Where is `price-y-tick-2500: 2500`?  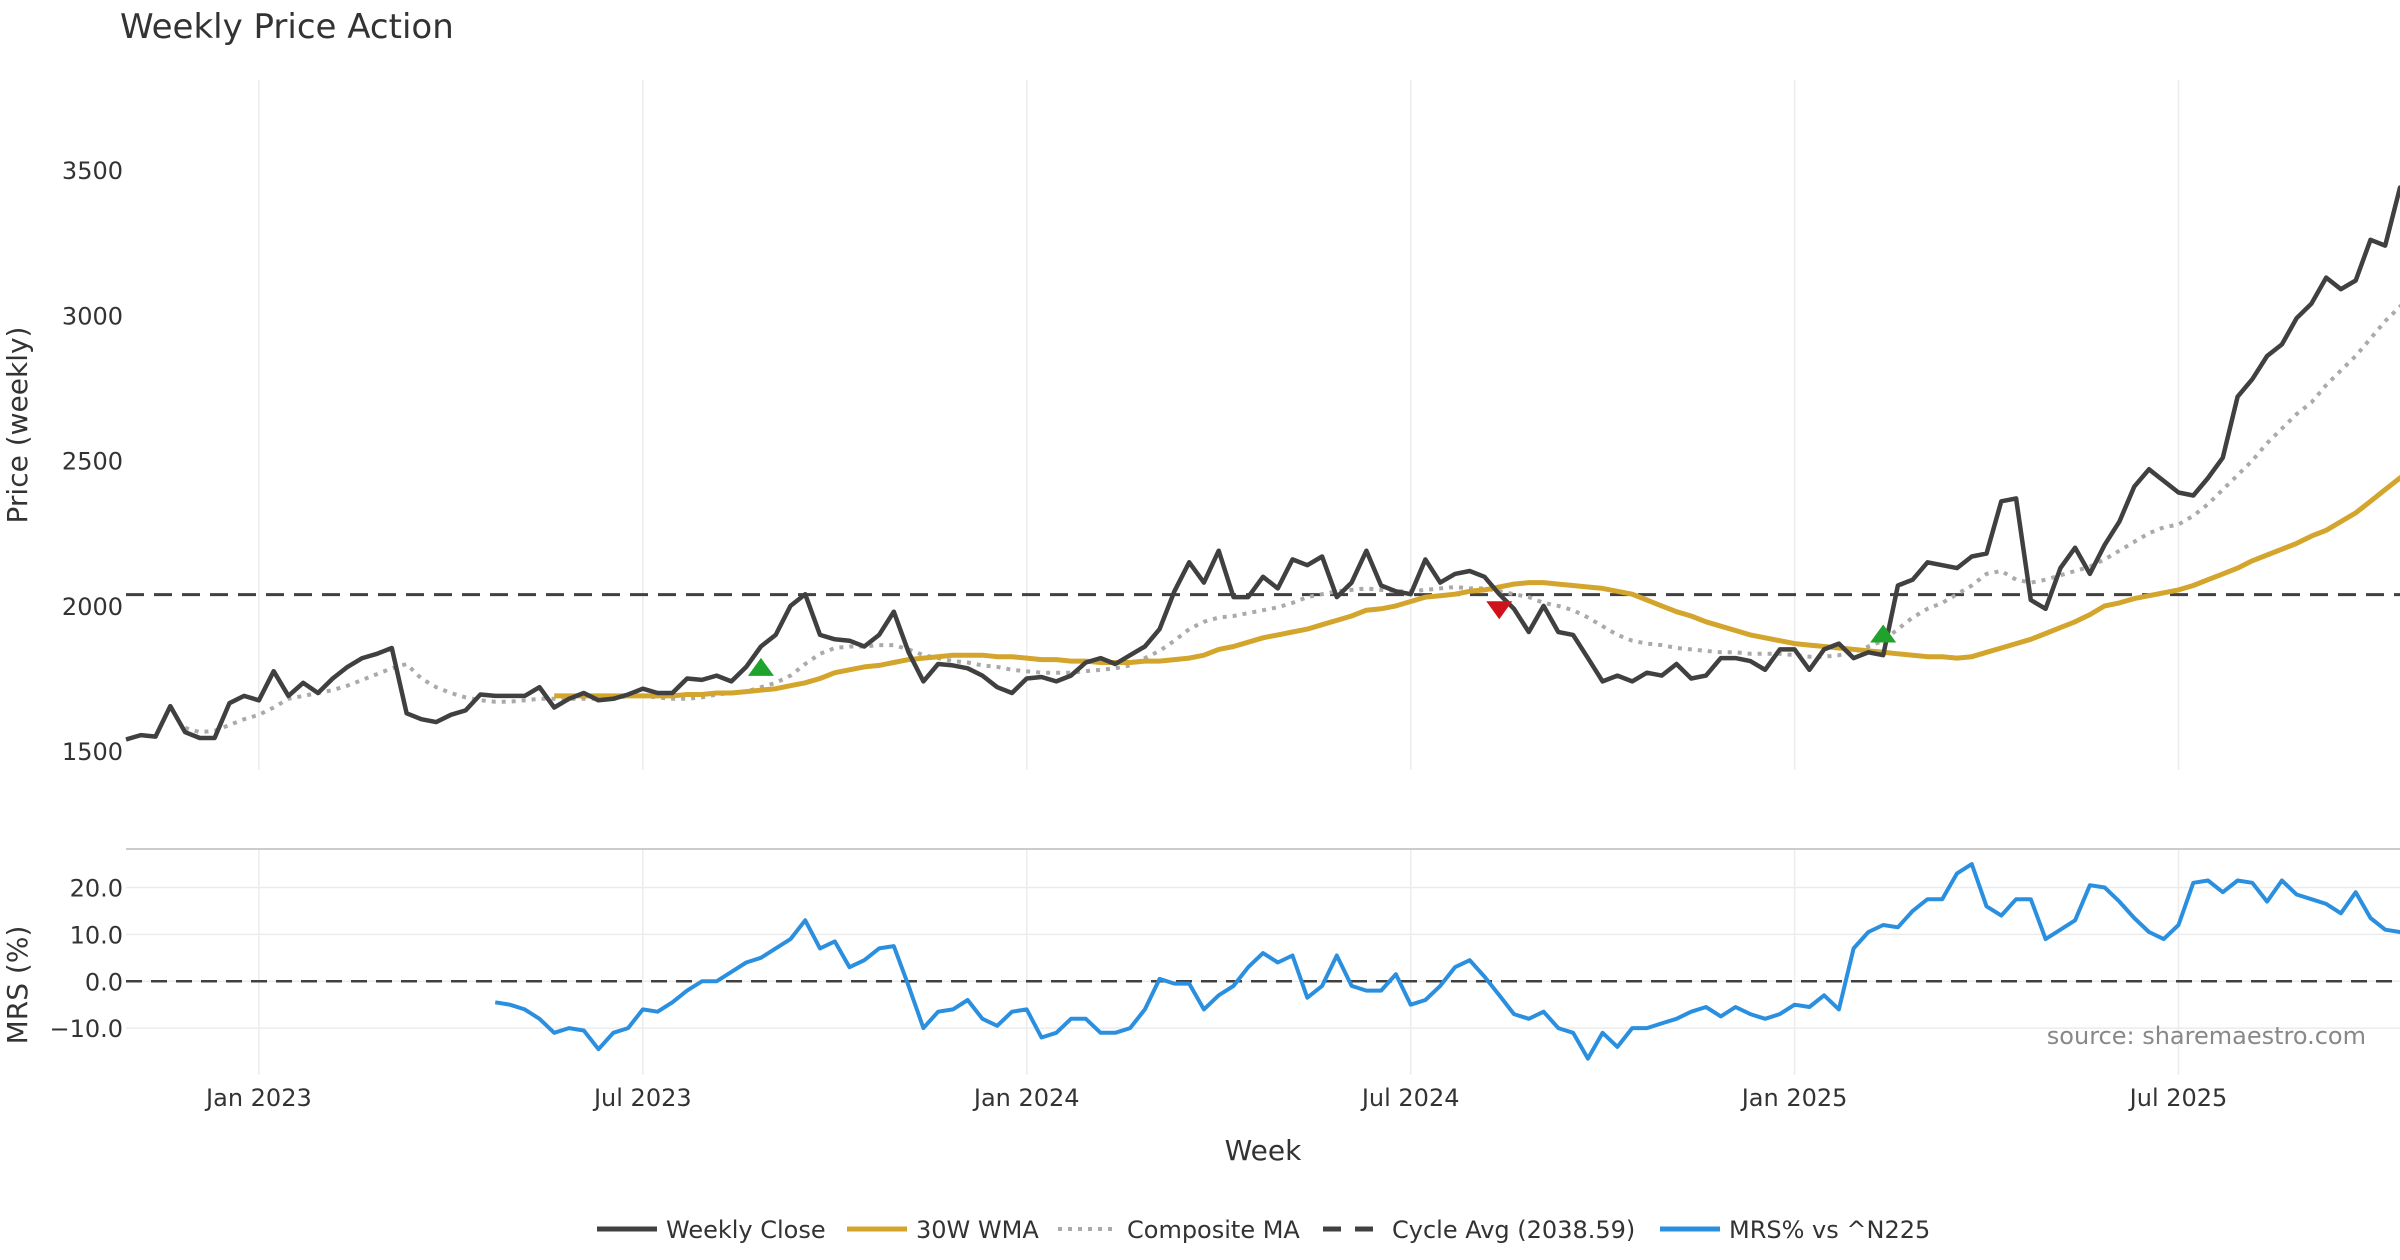 price-y-tick-2500: 2500 is located at coordinates (92, 462).